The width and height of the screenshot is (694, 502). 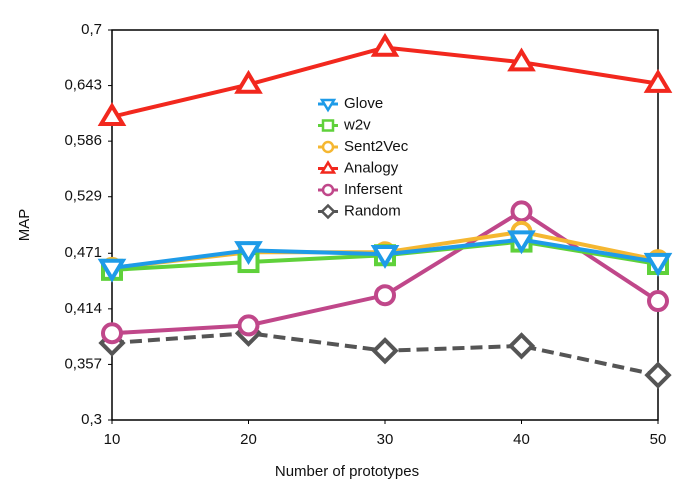 I want to click on y-tick-label: 0,414, so click(x=83, y=308).